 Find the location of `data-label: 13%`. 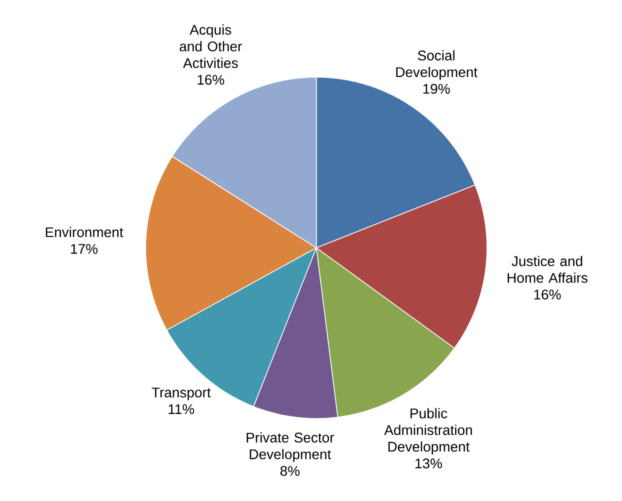

data-label: 13% is located at coordinates (429, 463).